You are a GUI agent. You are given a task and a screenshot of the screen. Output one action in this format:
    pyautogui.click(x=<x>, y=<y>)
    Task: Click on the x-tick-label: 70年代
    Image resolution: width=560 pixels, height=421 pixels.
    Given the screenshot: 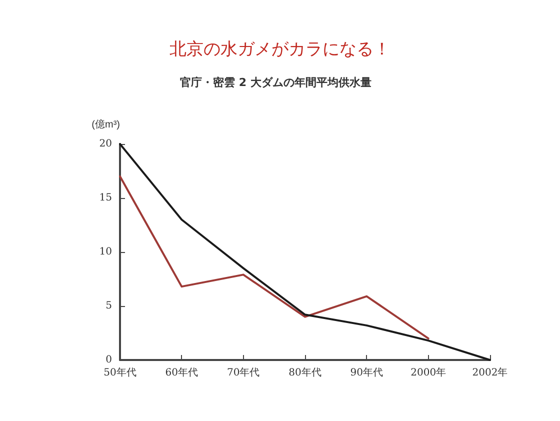 What is the action you would take?
    pyautogui.click(x=243, y=372)
    